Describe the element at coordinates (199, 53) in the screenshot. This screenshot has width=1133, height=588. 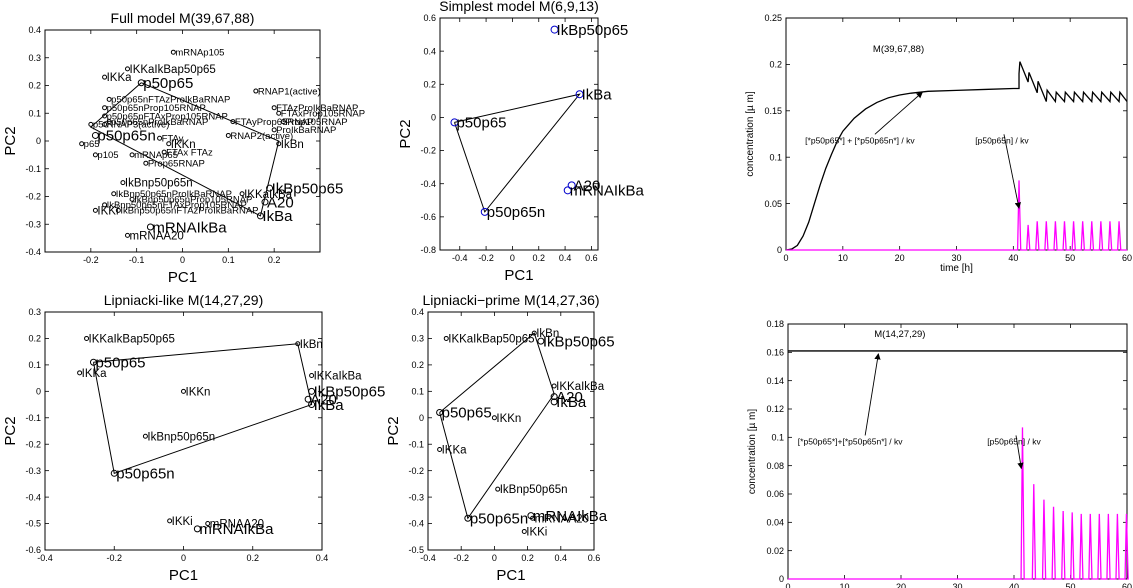
I see `point-label: mRNAp105` at that location.